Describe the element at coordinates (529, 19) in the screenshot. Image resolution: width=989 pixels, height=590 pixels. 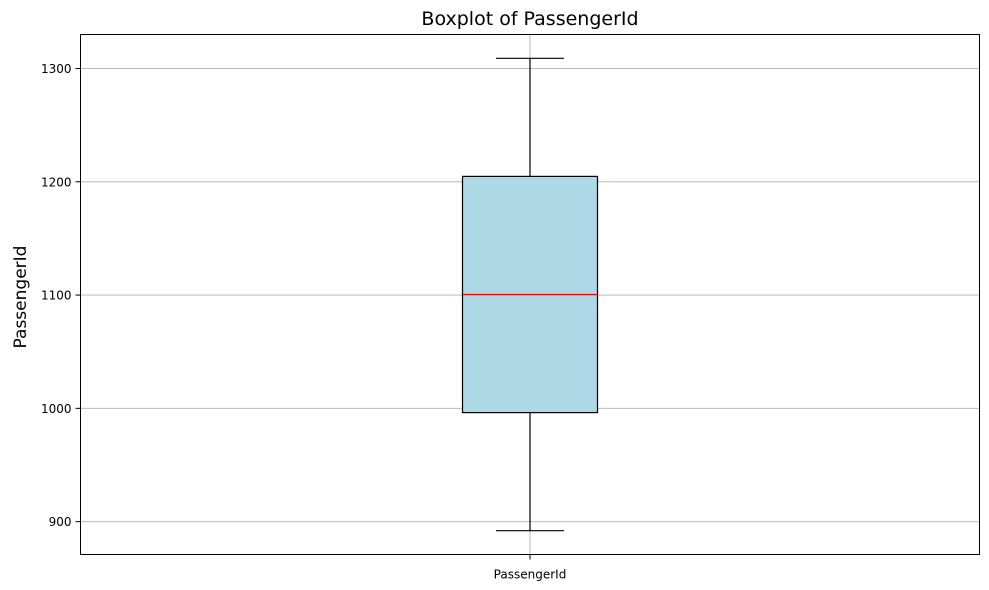
I see `chart-title: Boxplot of PassengerId` at that location.